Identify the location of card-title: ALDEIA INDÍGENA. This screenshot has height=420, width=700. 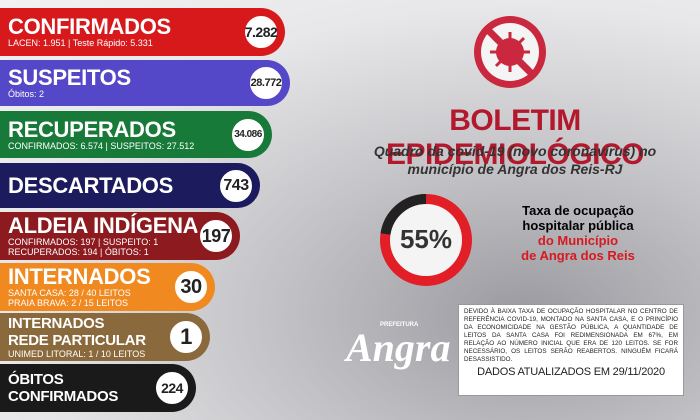
(103, 225).